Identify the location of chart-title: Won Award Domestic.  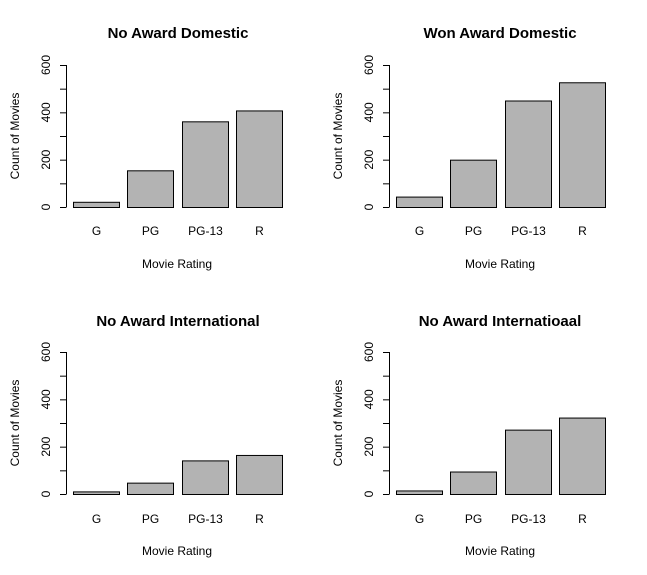
(499, 33).